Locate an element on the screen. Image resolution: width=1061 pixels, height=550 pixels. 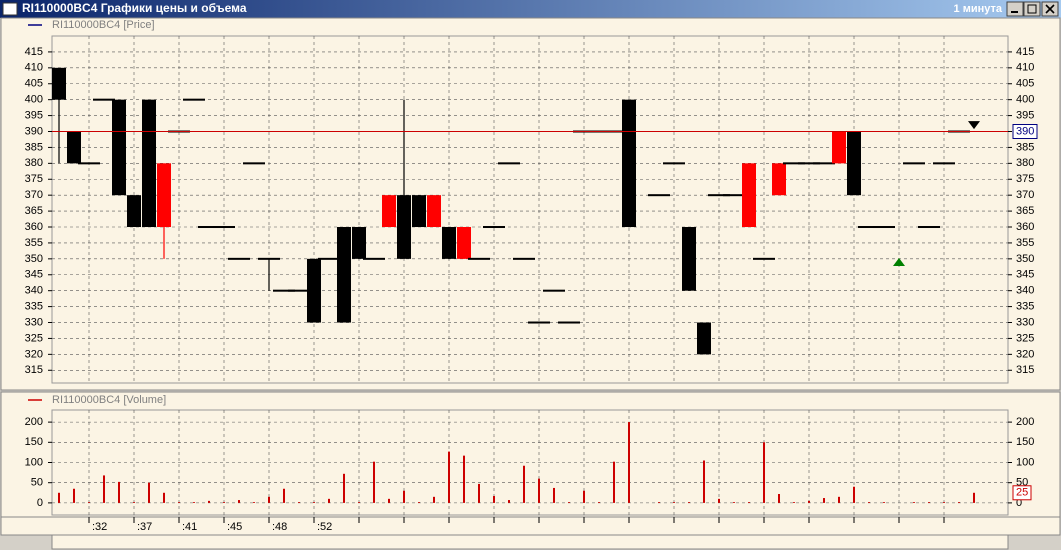
y2-tick-label: 315 is located at coordinates (1025, 370).